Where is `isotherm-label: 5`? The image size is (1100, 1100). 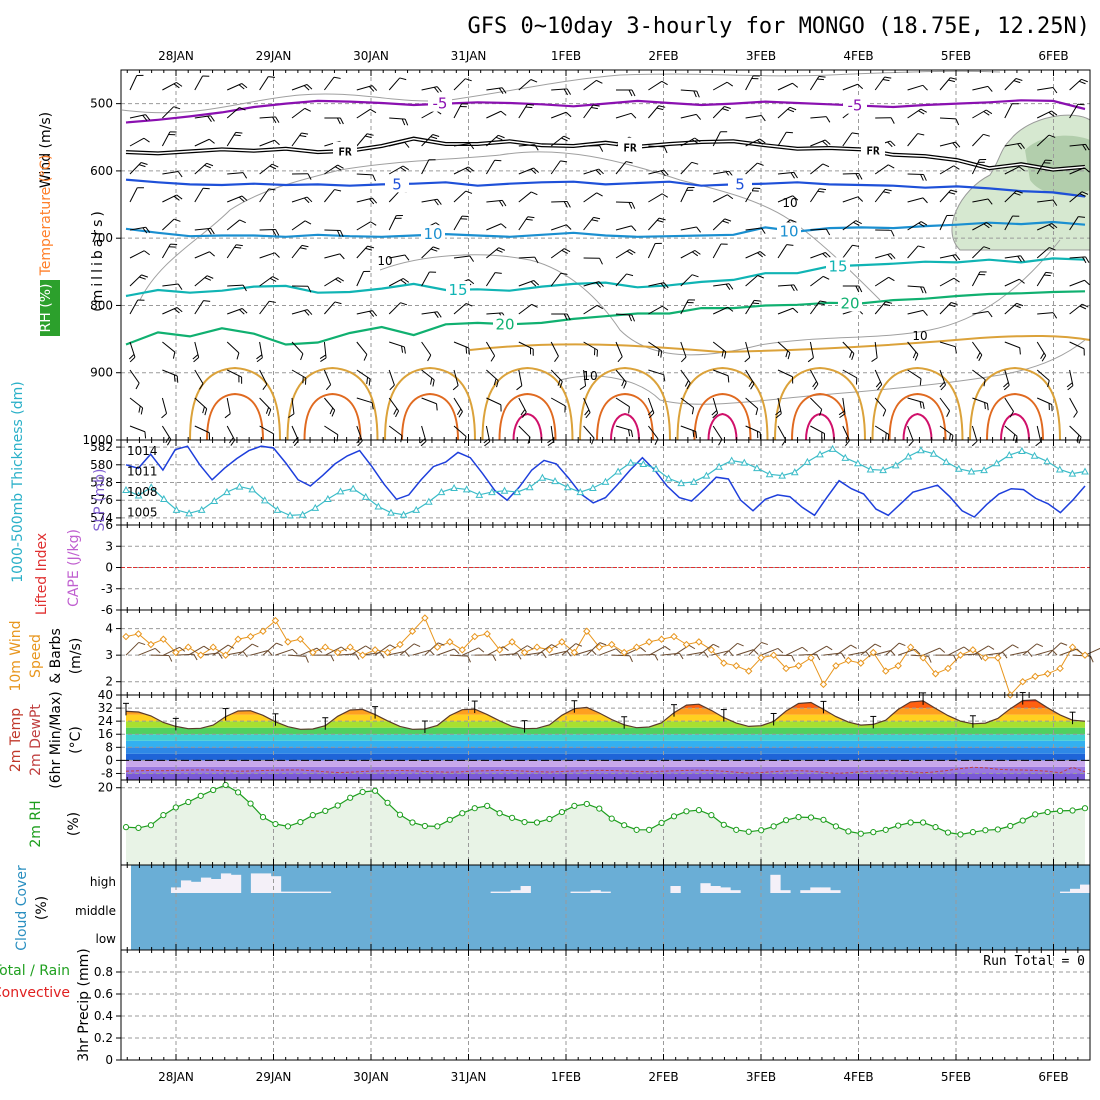 isotherm-label: 5 is located at coordinates (740, 184).